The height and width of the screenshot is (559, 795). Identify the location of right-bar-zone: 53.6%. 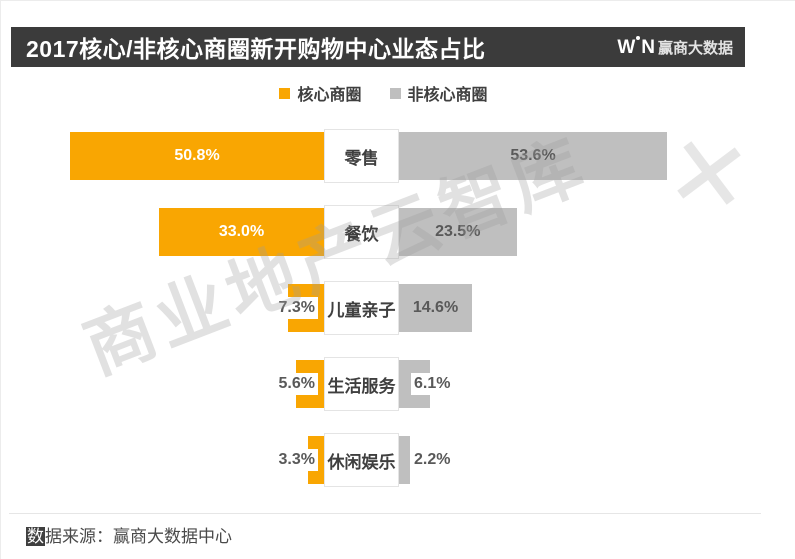
(597, 156).